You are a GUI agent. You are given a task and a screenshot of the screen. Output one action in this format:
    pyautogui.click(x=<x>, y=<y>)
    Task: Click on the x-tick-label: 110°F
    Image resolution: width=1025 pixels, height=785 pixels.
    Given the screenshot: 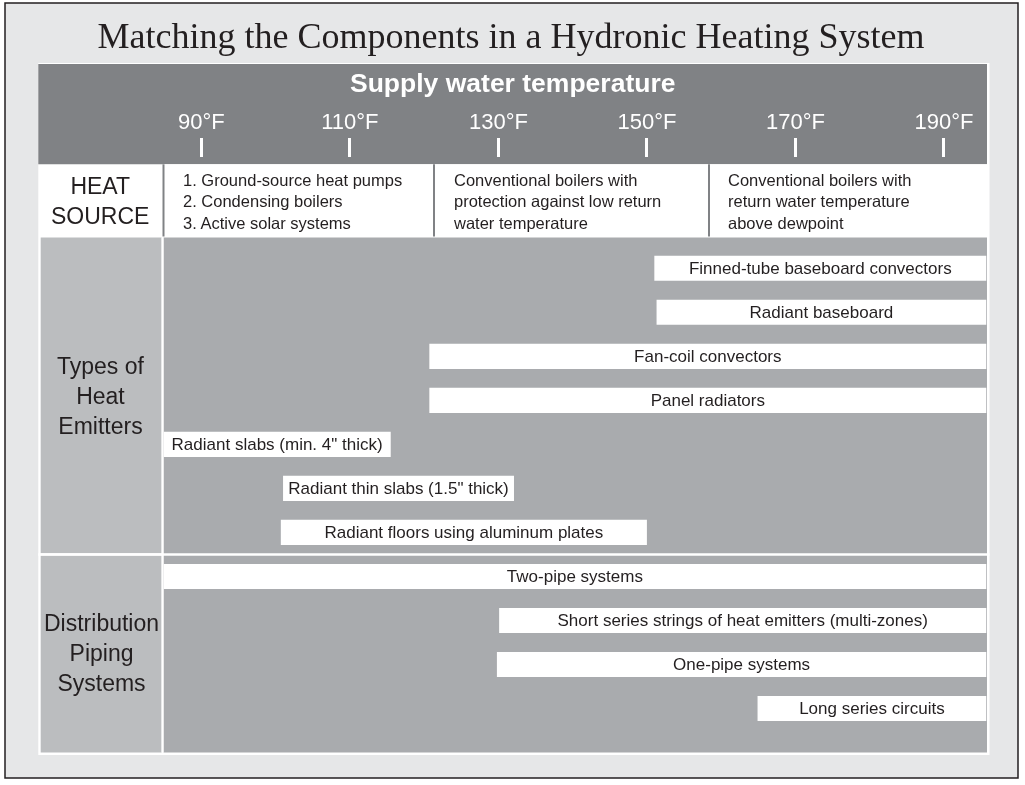 What is the action you would take?
    pyautogui.click(x=350, y=122)
    